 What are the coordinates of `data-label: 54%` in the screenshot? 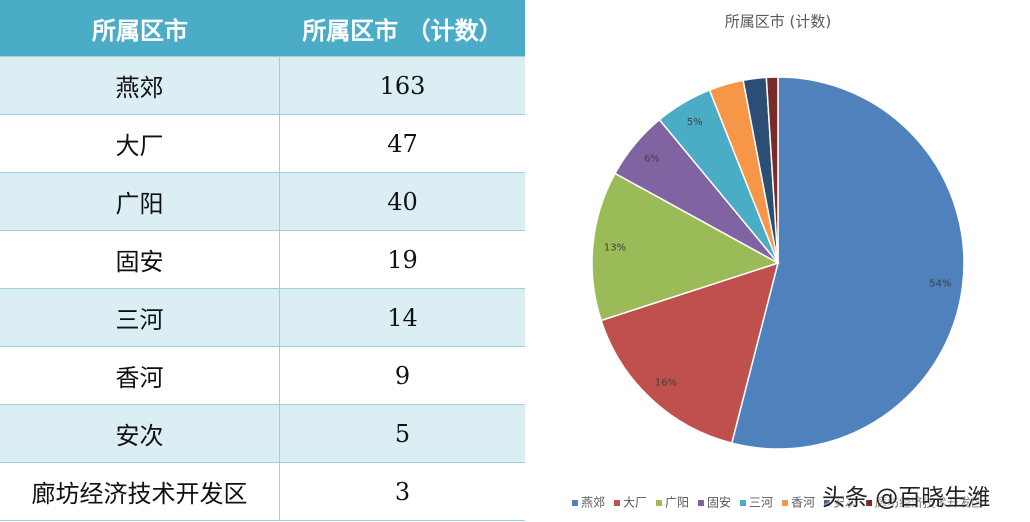 It's located at (940, 284).